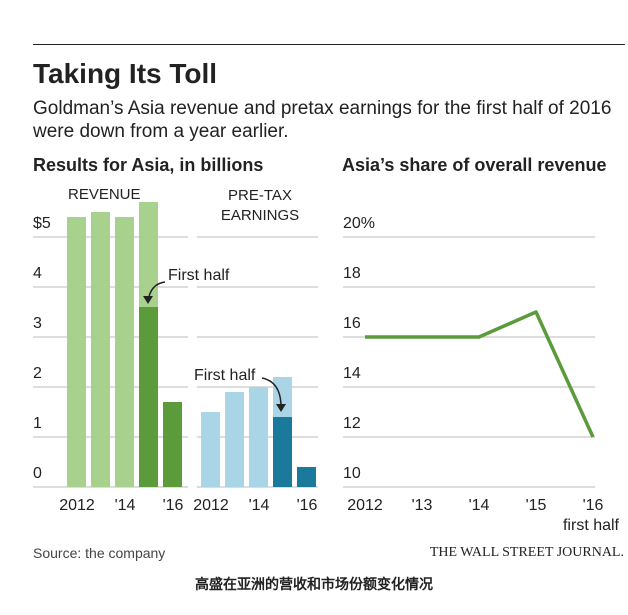 This screenshot has width=628, height=615. I want to click on caption: 高盛在亚洲的营收和市场份额变化情况, so click(314, 584).